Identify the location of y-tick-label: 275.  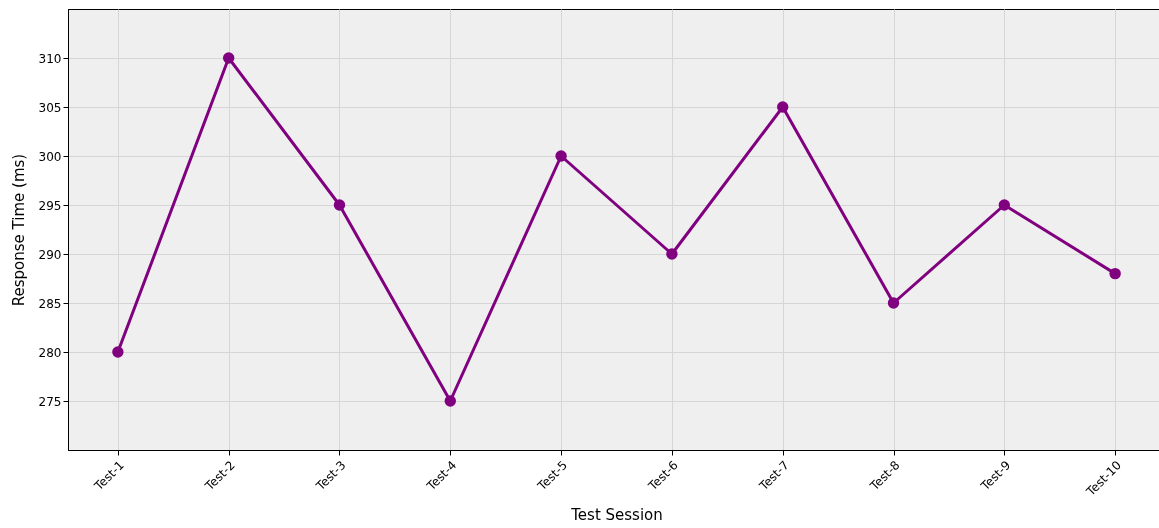
(50, 401).